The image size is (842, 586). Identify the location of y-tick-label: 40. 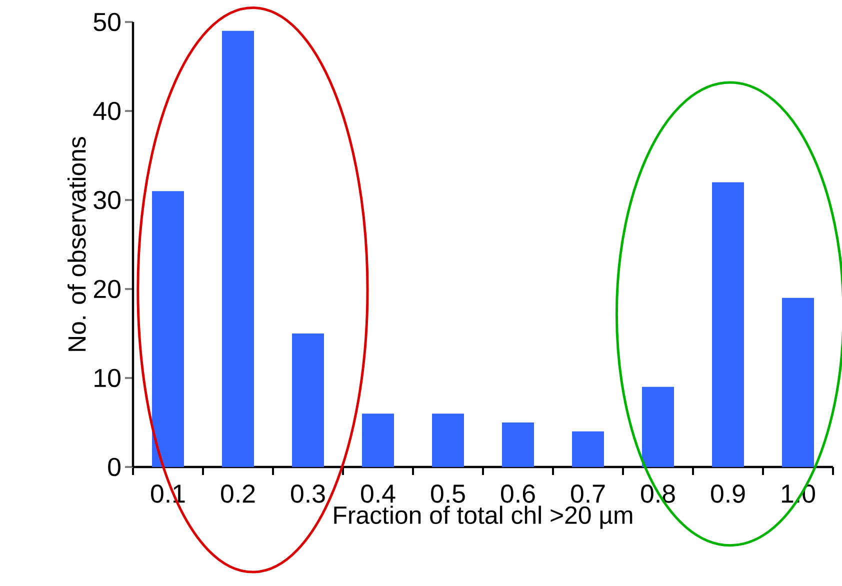
(106, 111).